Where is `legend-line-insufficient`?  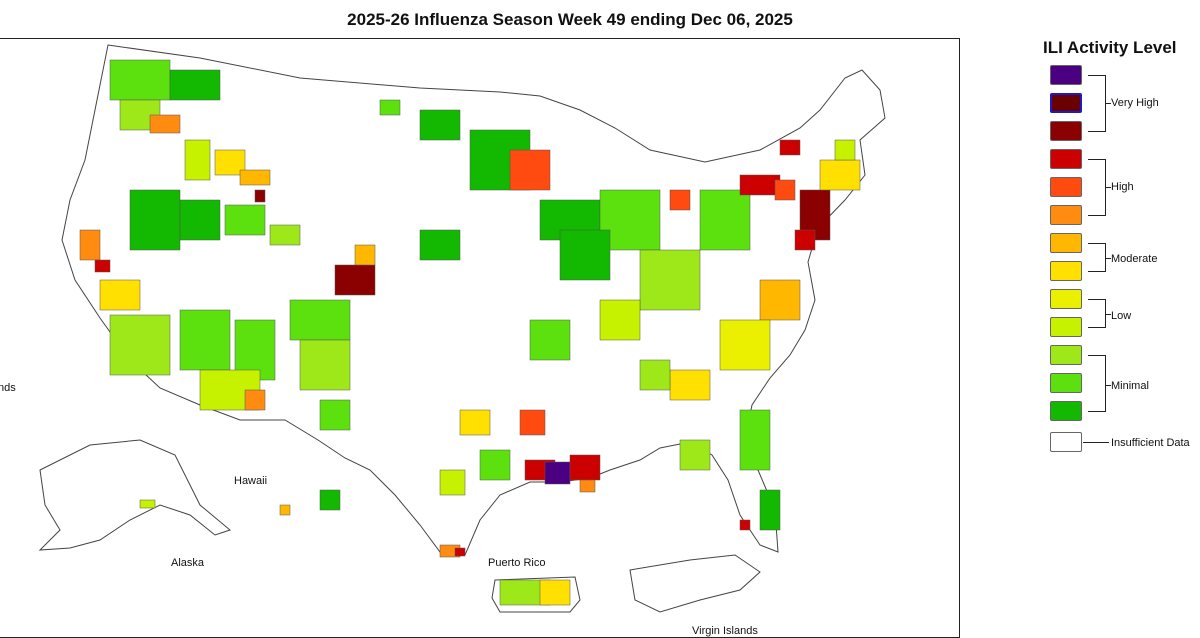
legend-line-insufficient is located at coordinates (1096, 442).